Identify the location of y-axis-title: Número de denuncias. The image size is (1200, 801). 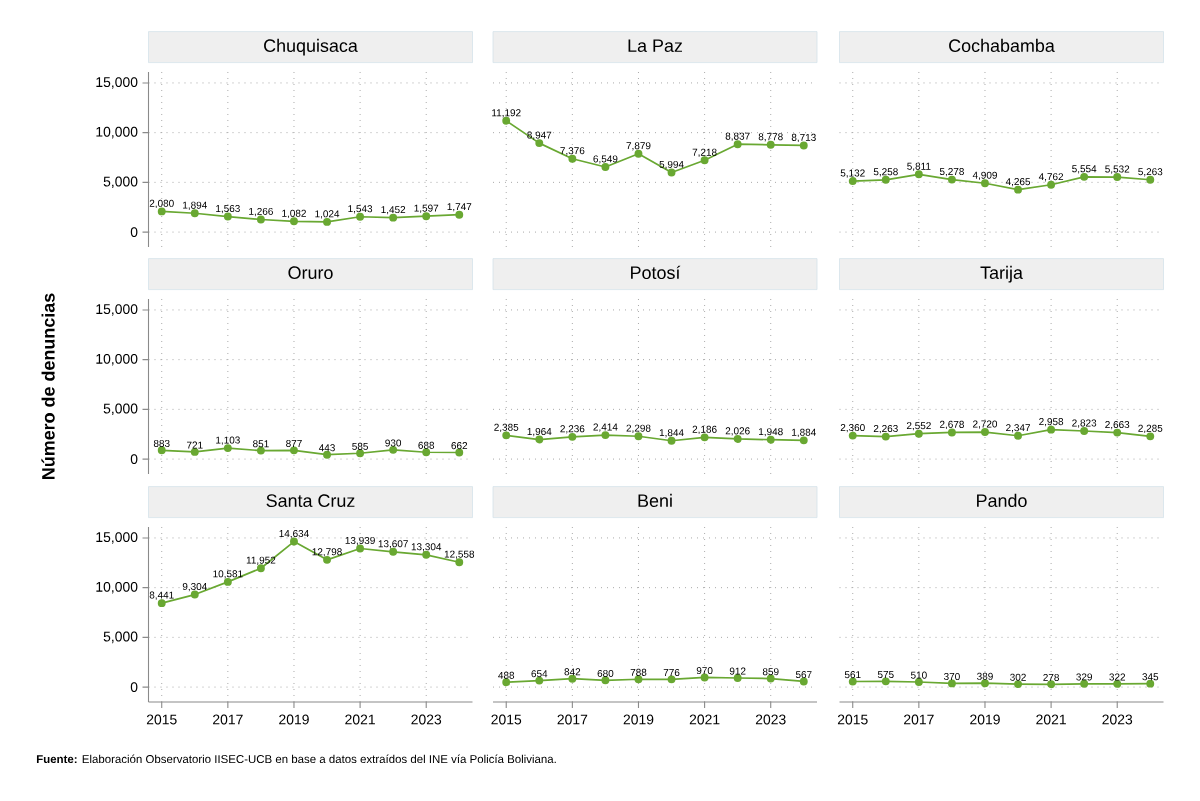
(48, 386).